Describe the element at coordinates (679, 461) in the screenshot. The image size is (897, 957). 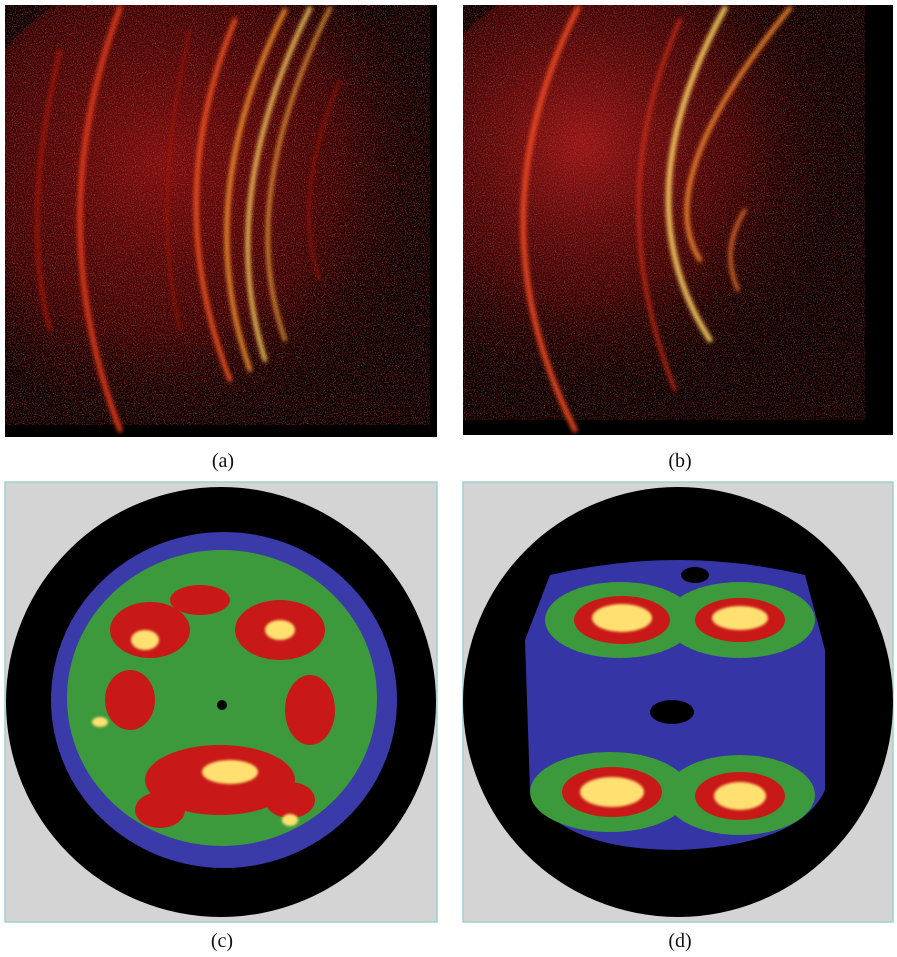
I see `panel-label: (b)` at that location.